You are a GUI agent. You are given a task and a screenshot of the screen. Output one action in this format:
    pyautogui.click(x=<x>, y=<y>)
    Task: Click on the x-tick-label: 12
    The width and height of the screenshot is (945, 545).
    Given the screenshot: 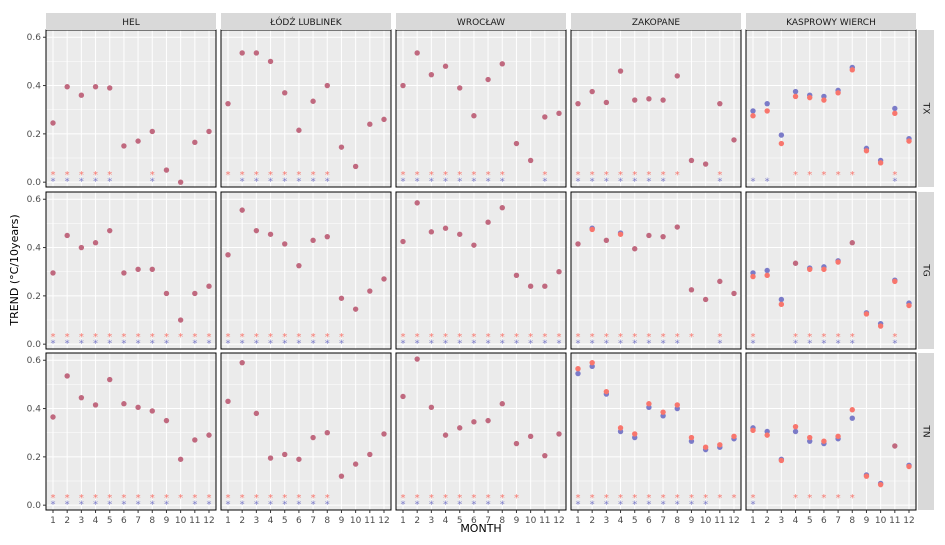 What is the action you would take?
    pyautogui.click(x=558, y=521)
    